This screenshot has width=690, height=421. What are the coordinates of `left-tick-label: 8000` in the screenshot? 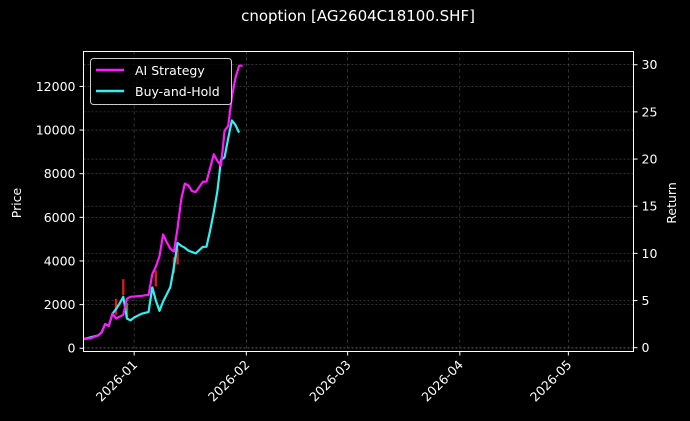 It's located at (60, 173).